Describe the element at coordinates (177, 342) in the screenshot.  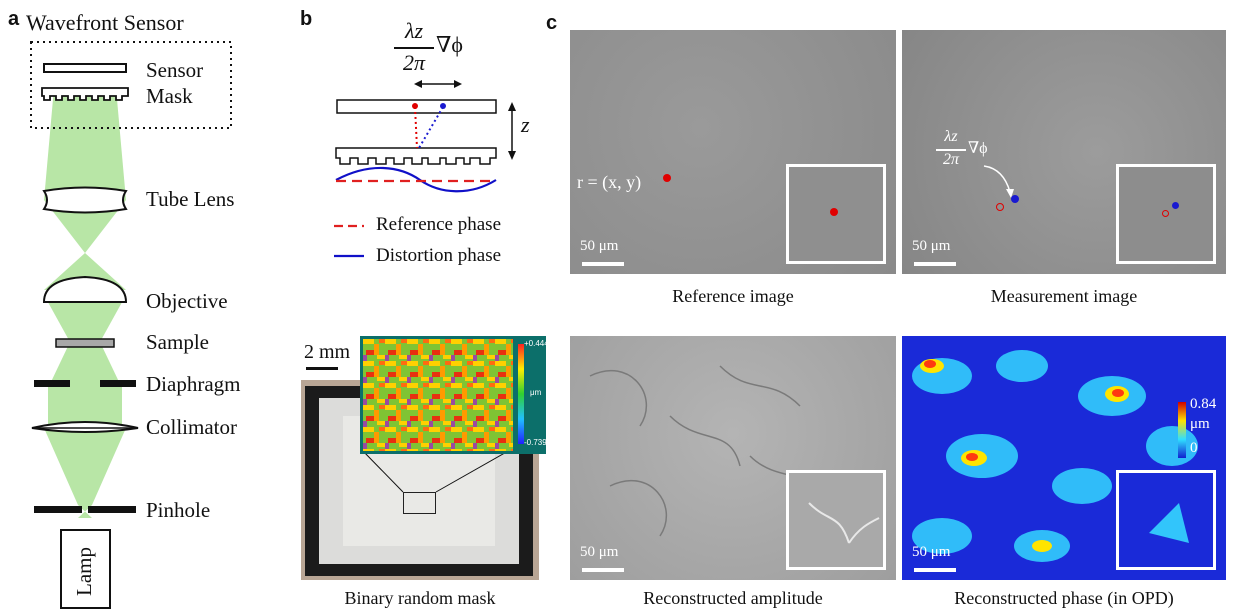
I see `sample-label: Sample` at that location.